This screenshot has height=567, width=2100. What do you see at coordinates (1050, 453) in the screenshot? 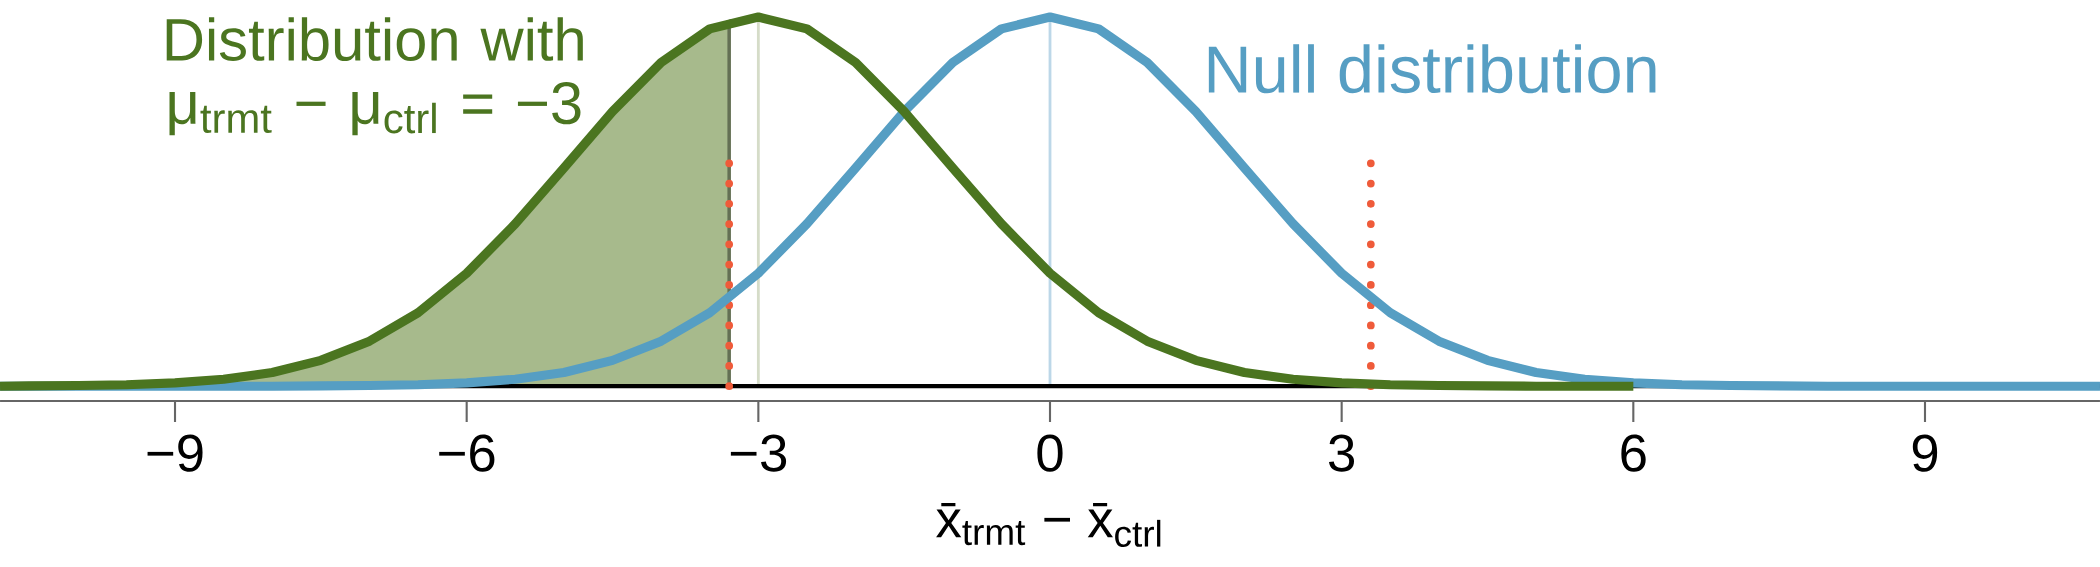
I see `x-tick-label: 0` at bounding box center [1050, 453].